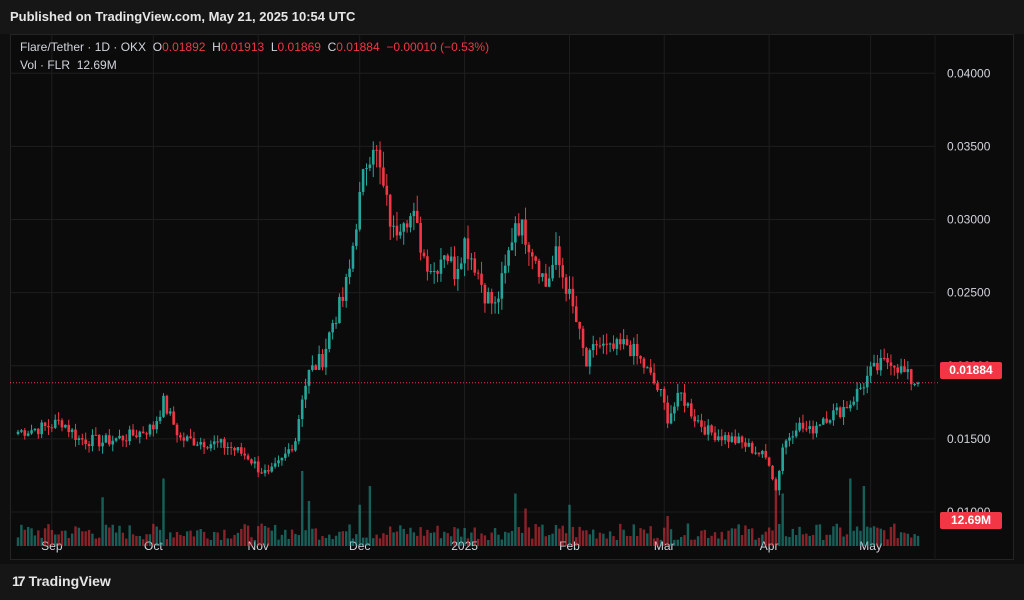  I want to click on top-bar, so click(512, 17).